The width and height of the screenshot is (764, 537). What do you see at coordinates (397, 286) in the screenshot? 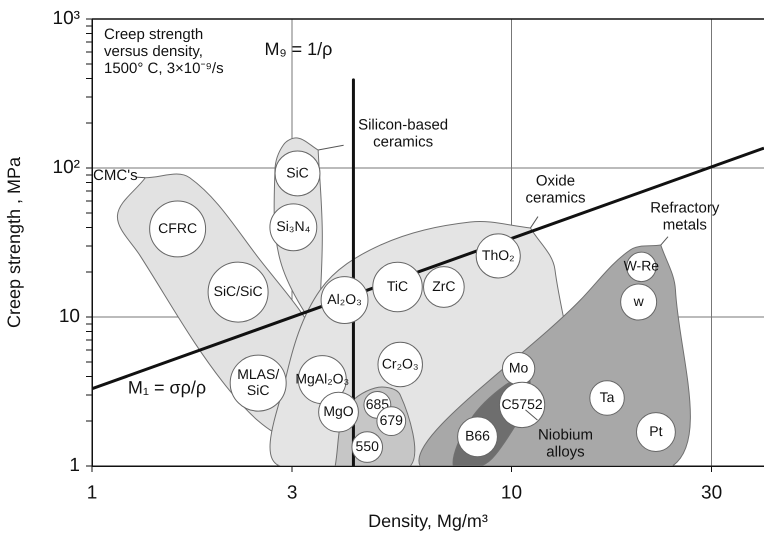
I see `series-label: TiC` at bounding box center [397, 286].